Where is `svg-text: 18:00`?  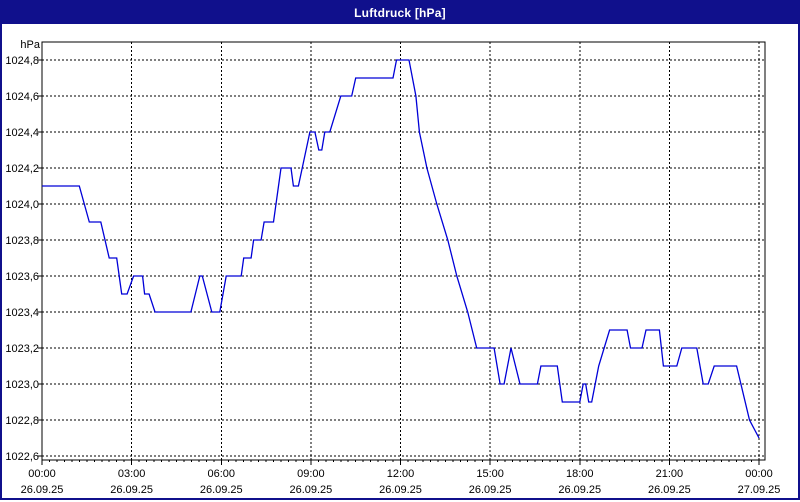 svg-text: 18:00 is located at coordinates (580, 474).